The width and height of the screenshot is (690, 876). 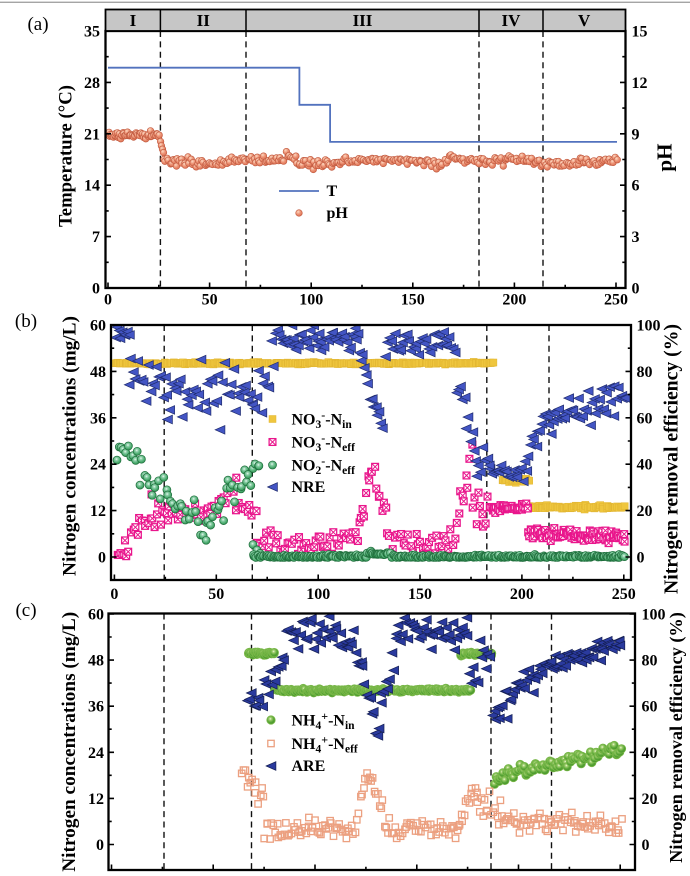 I want to click on svg-text: 6, so click(x=636, y=186).